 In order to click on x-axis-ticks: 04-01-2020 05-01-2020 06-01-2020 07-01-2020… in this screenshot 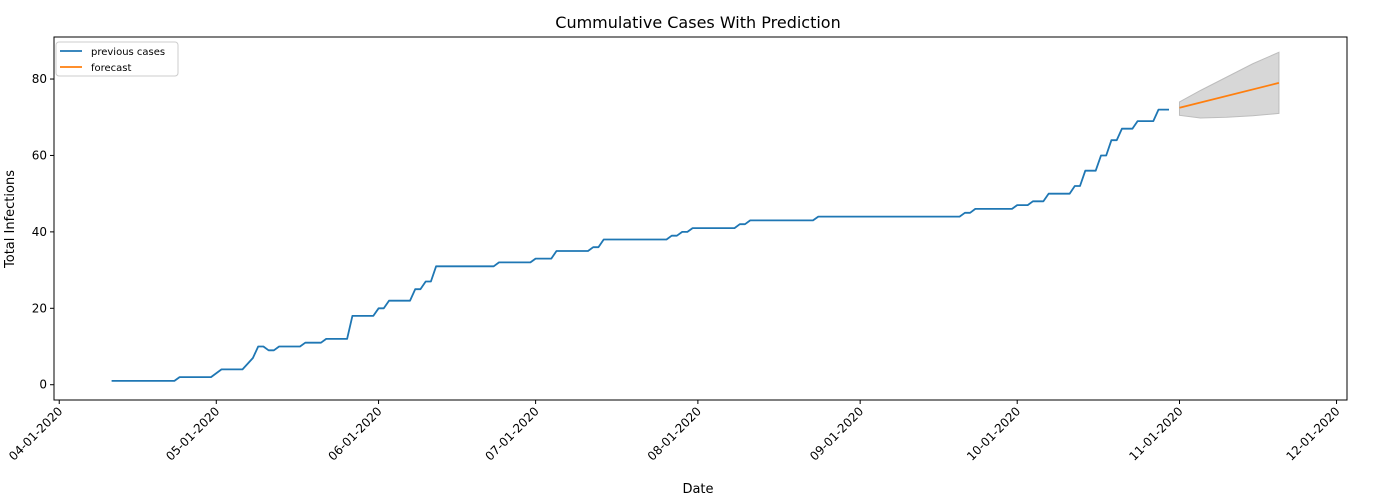, I will do `click(674, 431)`.